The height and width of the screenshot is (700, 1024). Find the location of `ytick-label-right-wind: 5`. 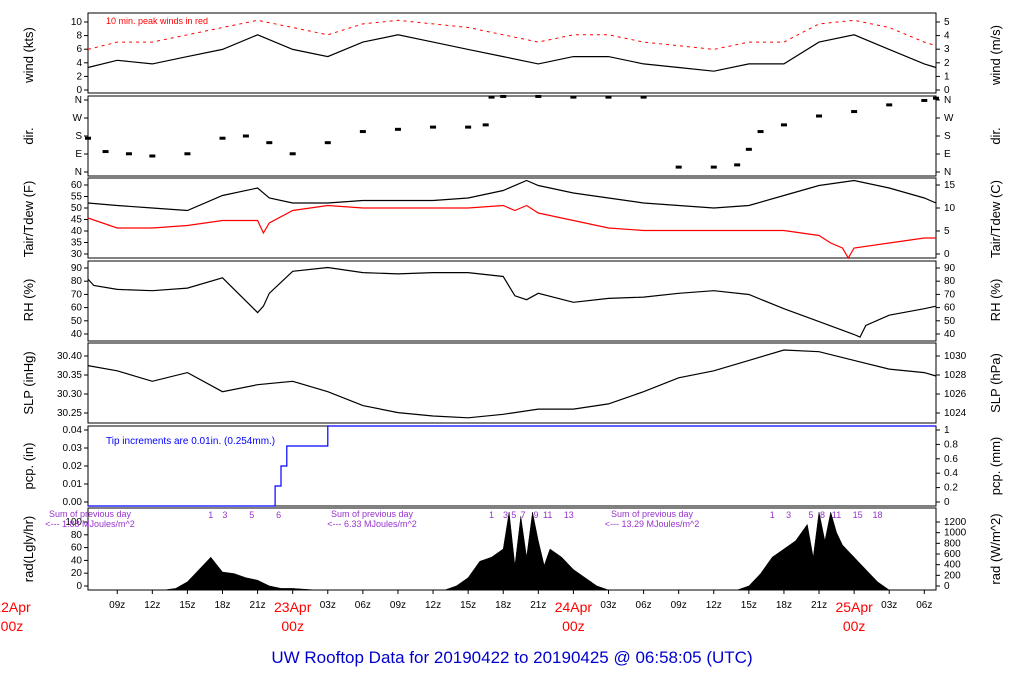

ytick-label-right-wind: 5 is located at coordinates (947, 22).